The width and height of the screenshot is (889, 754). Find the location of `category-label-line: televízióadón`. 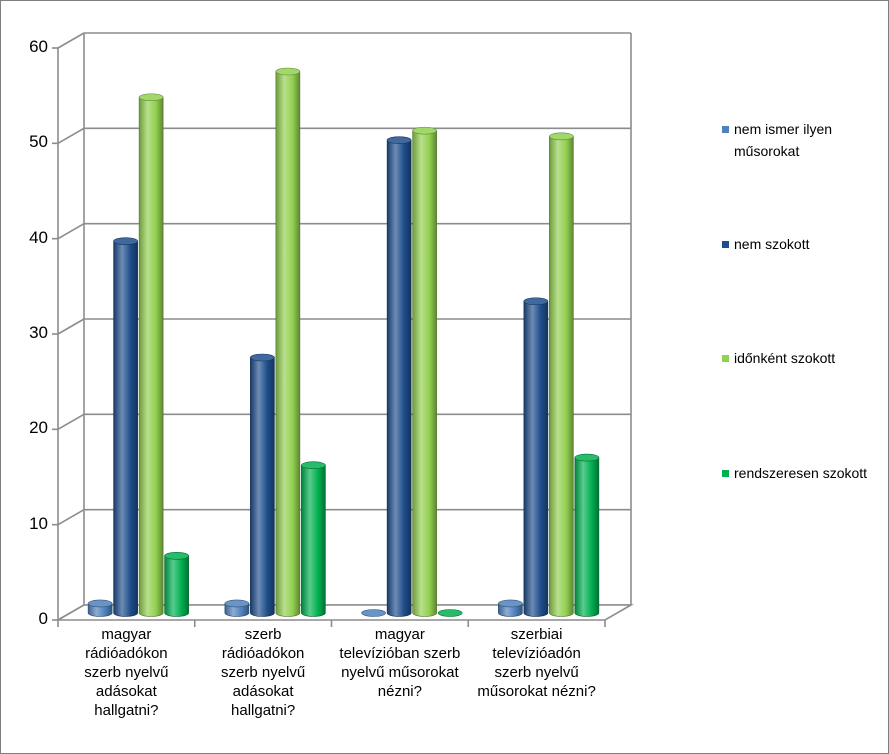

category-label-line: televízióadón is located at coordinates (536, 653).